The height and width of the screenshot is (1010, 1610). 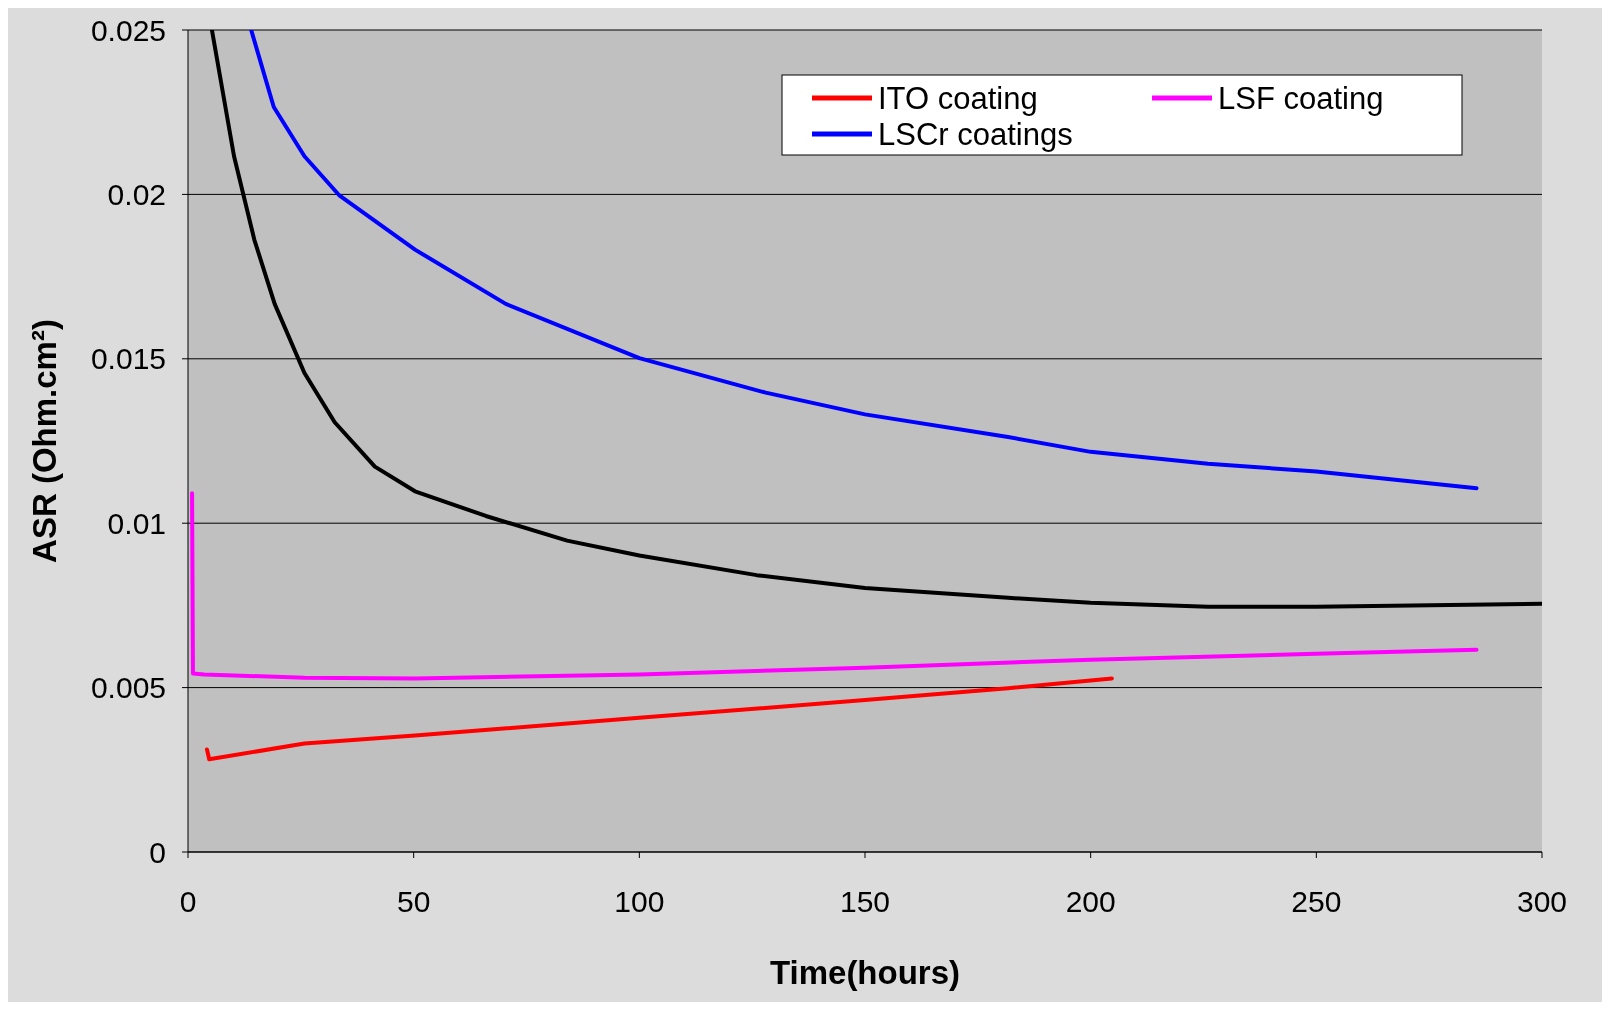 I want to click on legend-label: LSF coating, so click(x=1301, y=98).